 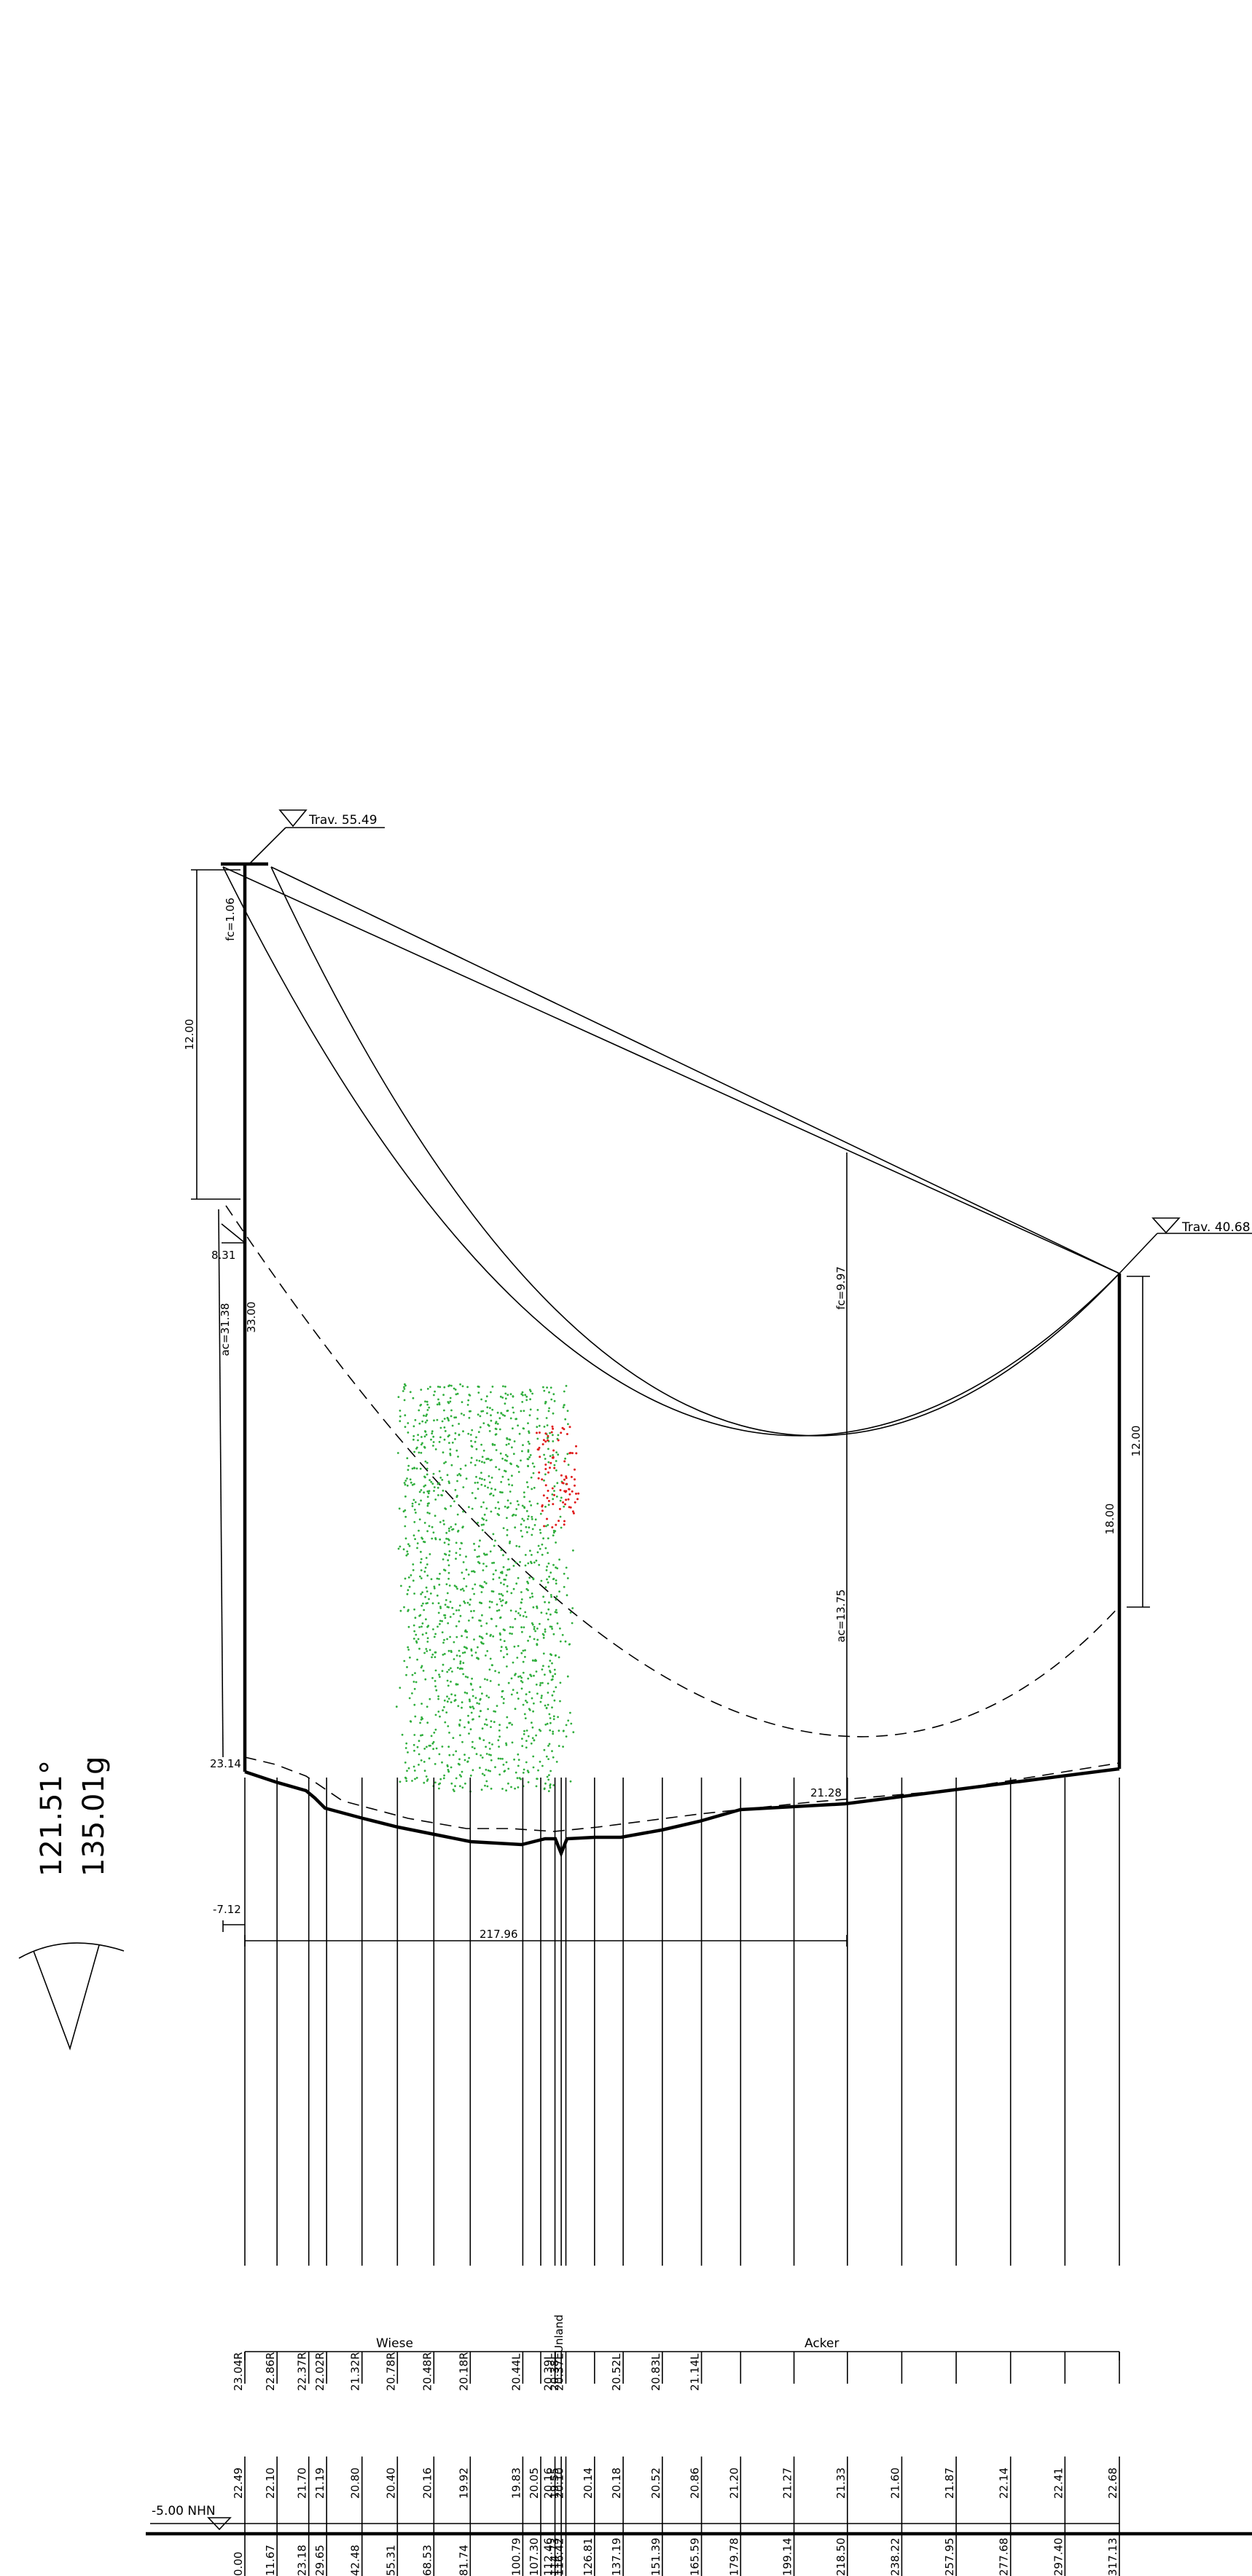 What do you see at coordinates (319, 2483) in the screenshot?
I see `station-height: 21.19` at bounding box center [319, 2483].